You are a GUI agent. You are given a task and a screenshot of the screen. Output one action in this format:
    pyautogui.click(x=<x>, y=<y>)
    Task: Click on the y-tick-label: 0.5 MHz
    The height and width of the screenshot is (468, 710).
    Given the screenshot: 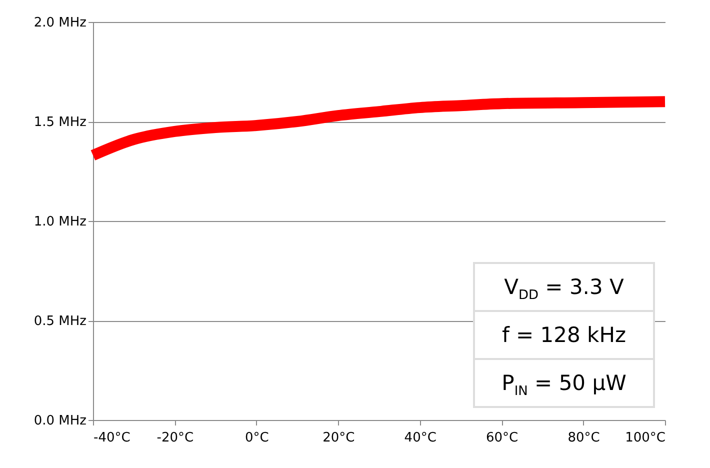 What is the action you would take?
    pyautogui.click(x=60, y=321)
    